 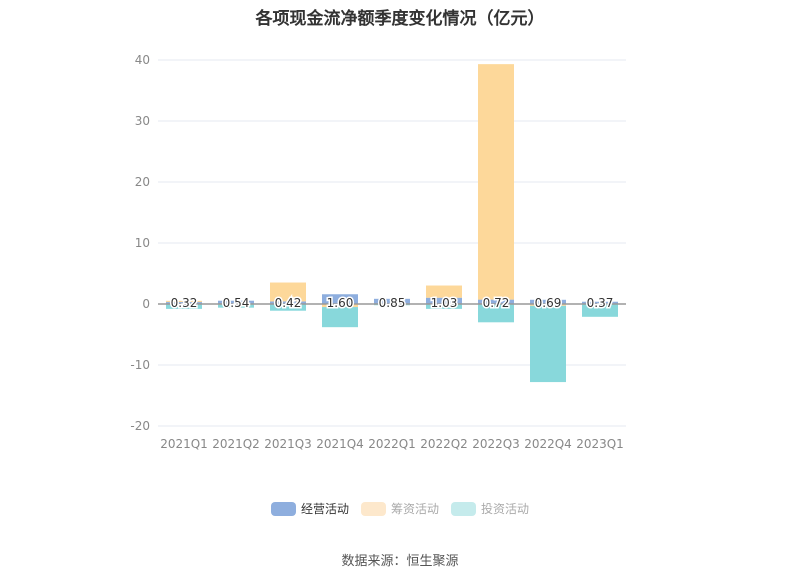 What do you see at coordinates (373, 508) in the screenshot?
I see `legend-swatch-financing` at bounding box center [373, 508].